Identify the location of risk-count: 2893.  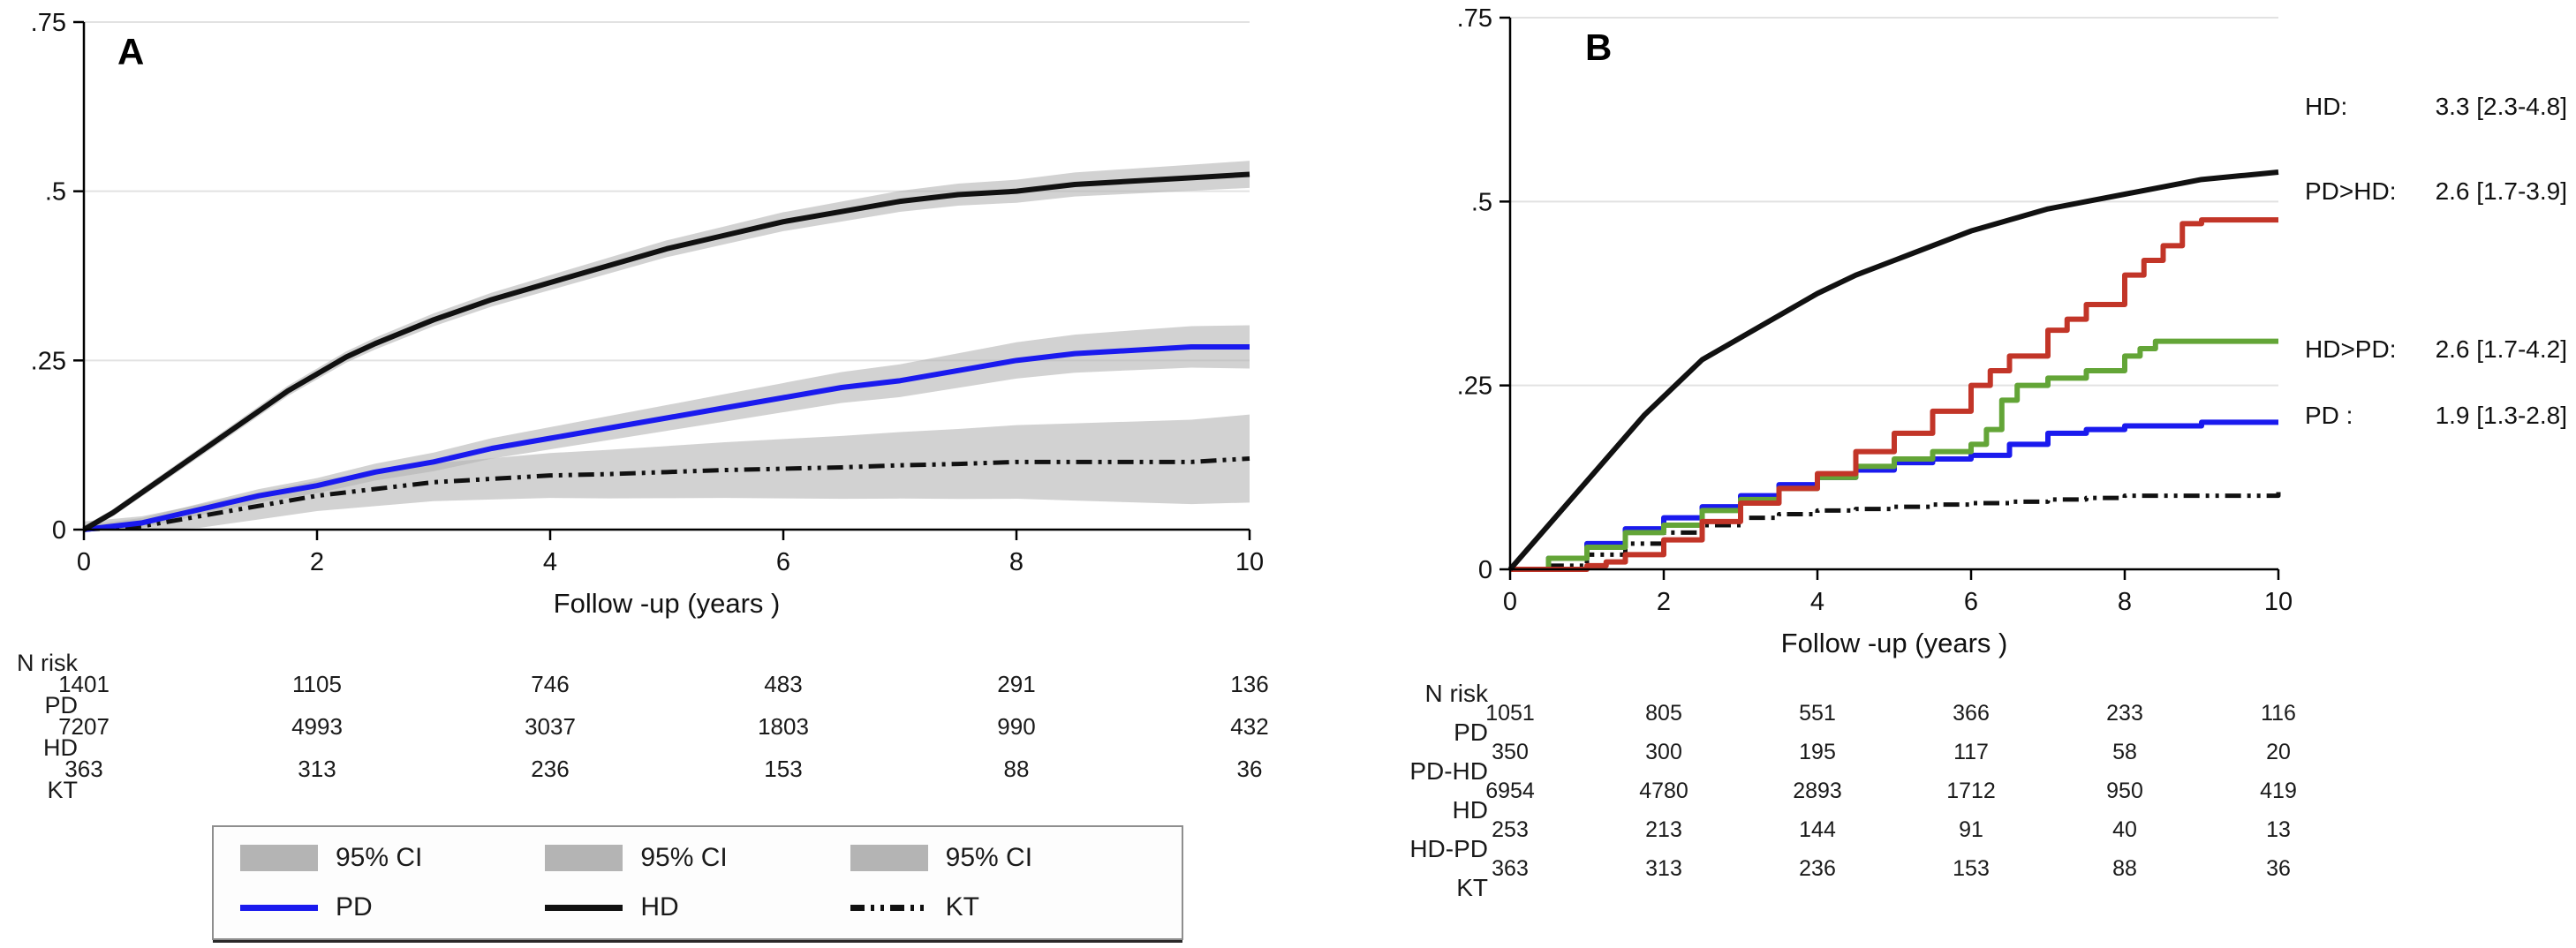
(1818, 791).